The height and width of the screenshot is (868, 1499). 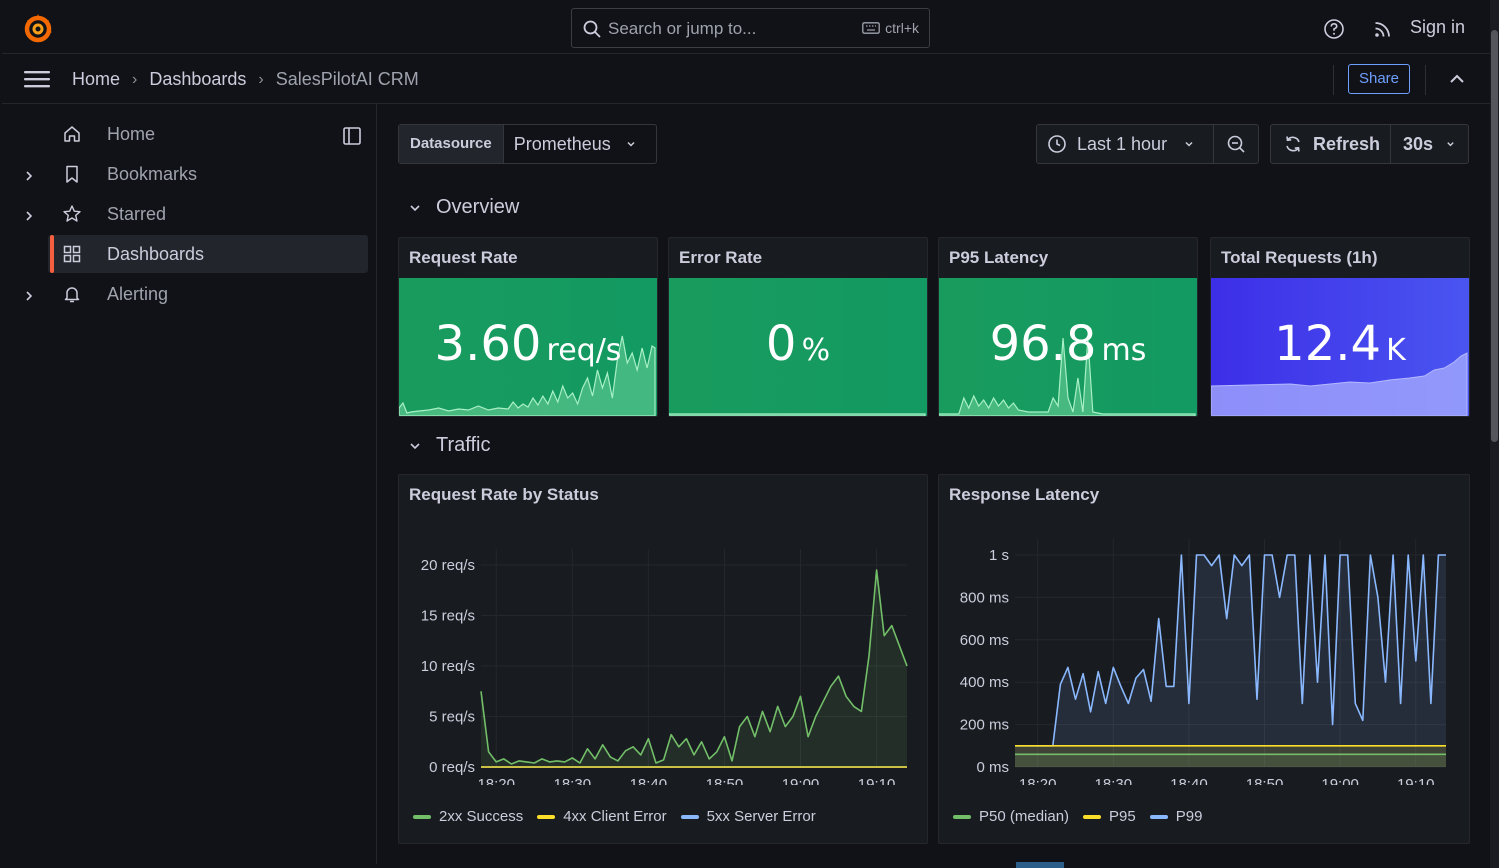 What do you see at coordinates (156, 254) in the screenshot?
I see `sidebar-item-label: Dashboards` at bounding box center [156, 254].